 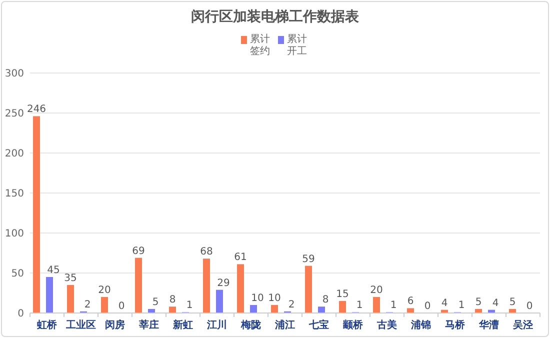 I want to click on x-tick-label: 江川, so click(x=216, y=325).